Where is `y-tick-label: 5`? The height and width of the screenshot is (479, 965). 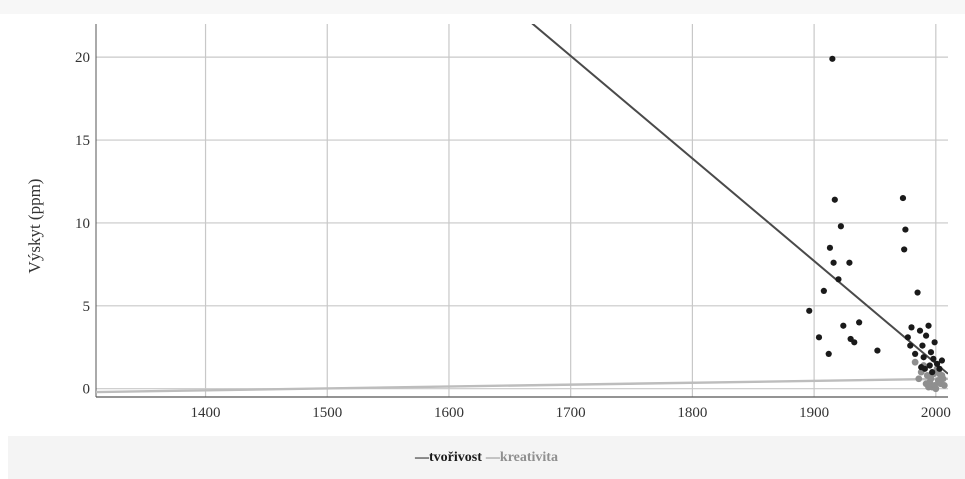
y-tick-label: 5 is located at coordinates (87, 307).